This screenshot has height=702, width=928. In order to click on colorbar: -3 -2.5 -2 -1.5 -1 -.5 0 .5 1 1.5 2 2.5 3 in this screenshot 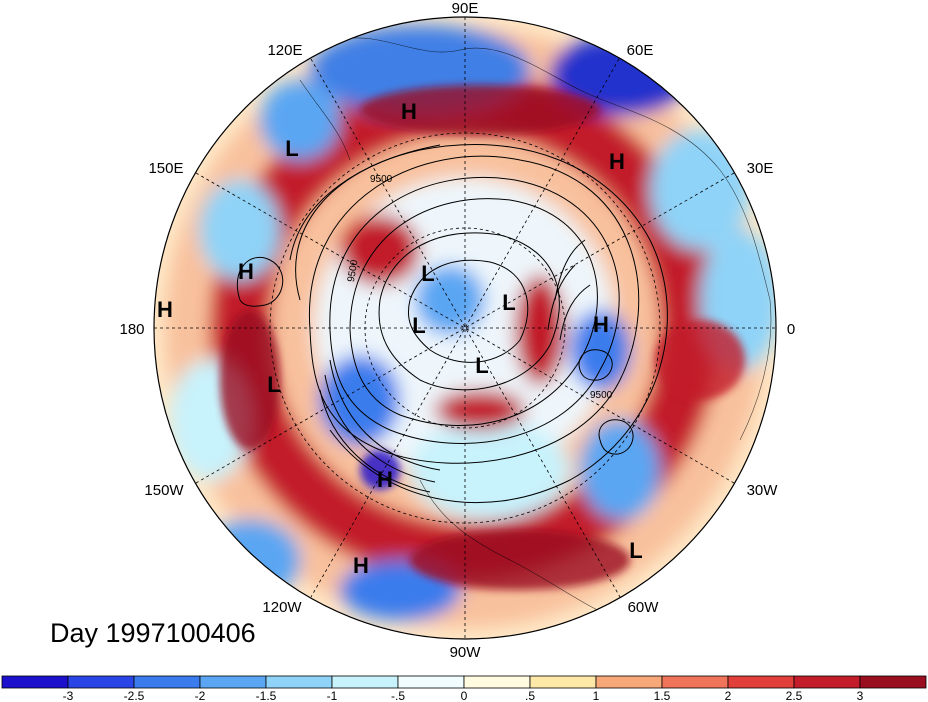, I will do `click(464, 688)`.